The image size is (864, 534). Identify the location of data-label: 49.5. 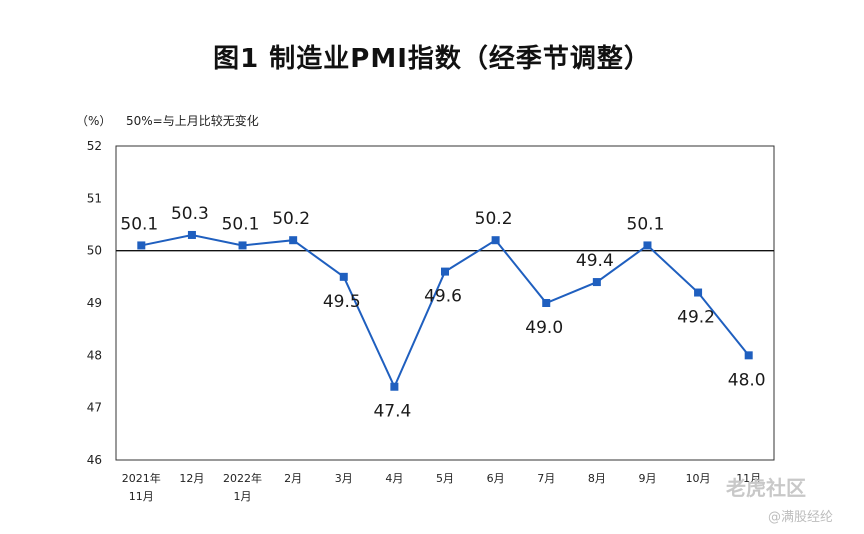
(342, 302).